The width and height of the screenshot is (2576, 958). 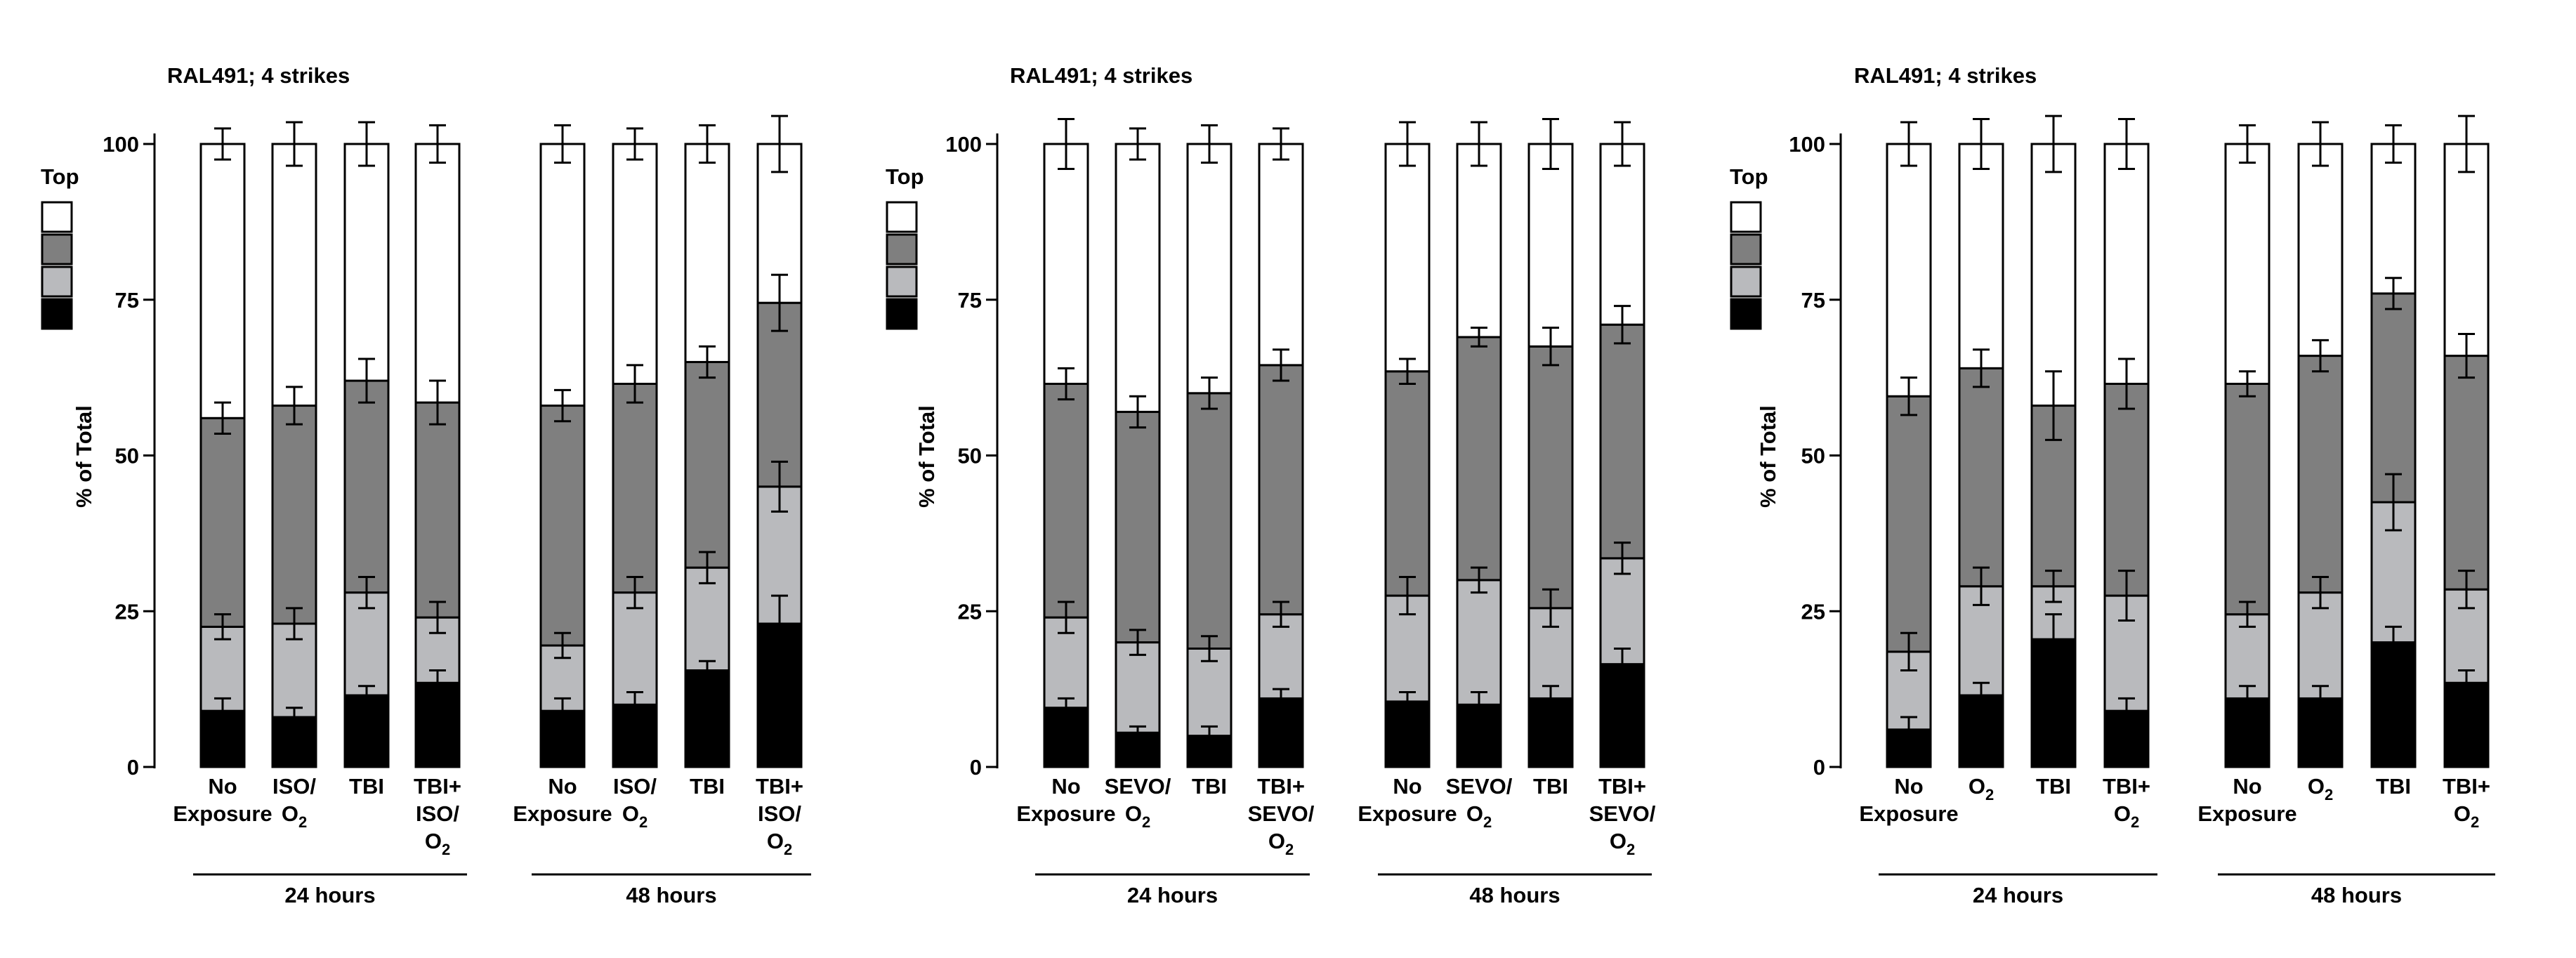 I want to click on y-tick-label: 75, so click(x=1813, y=300).